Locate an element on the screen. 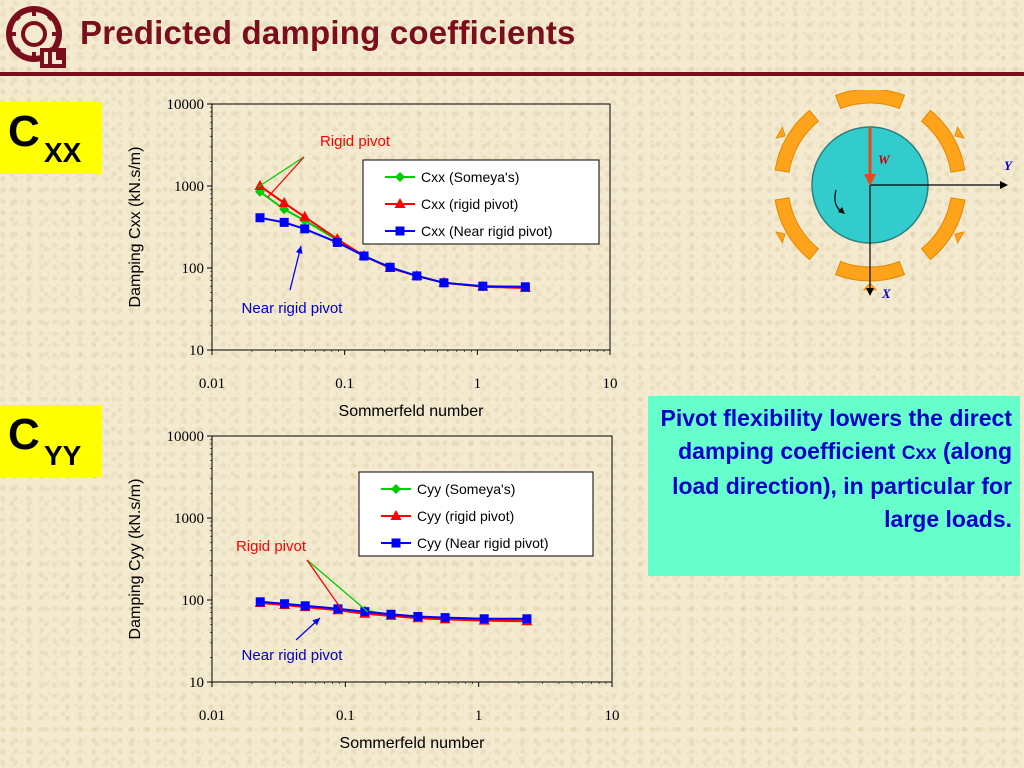 Image resolution: width=1024 pixels, height=768 pixels. y-axis-label: Y is located at coordinates (1008, 165).